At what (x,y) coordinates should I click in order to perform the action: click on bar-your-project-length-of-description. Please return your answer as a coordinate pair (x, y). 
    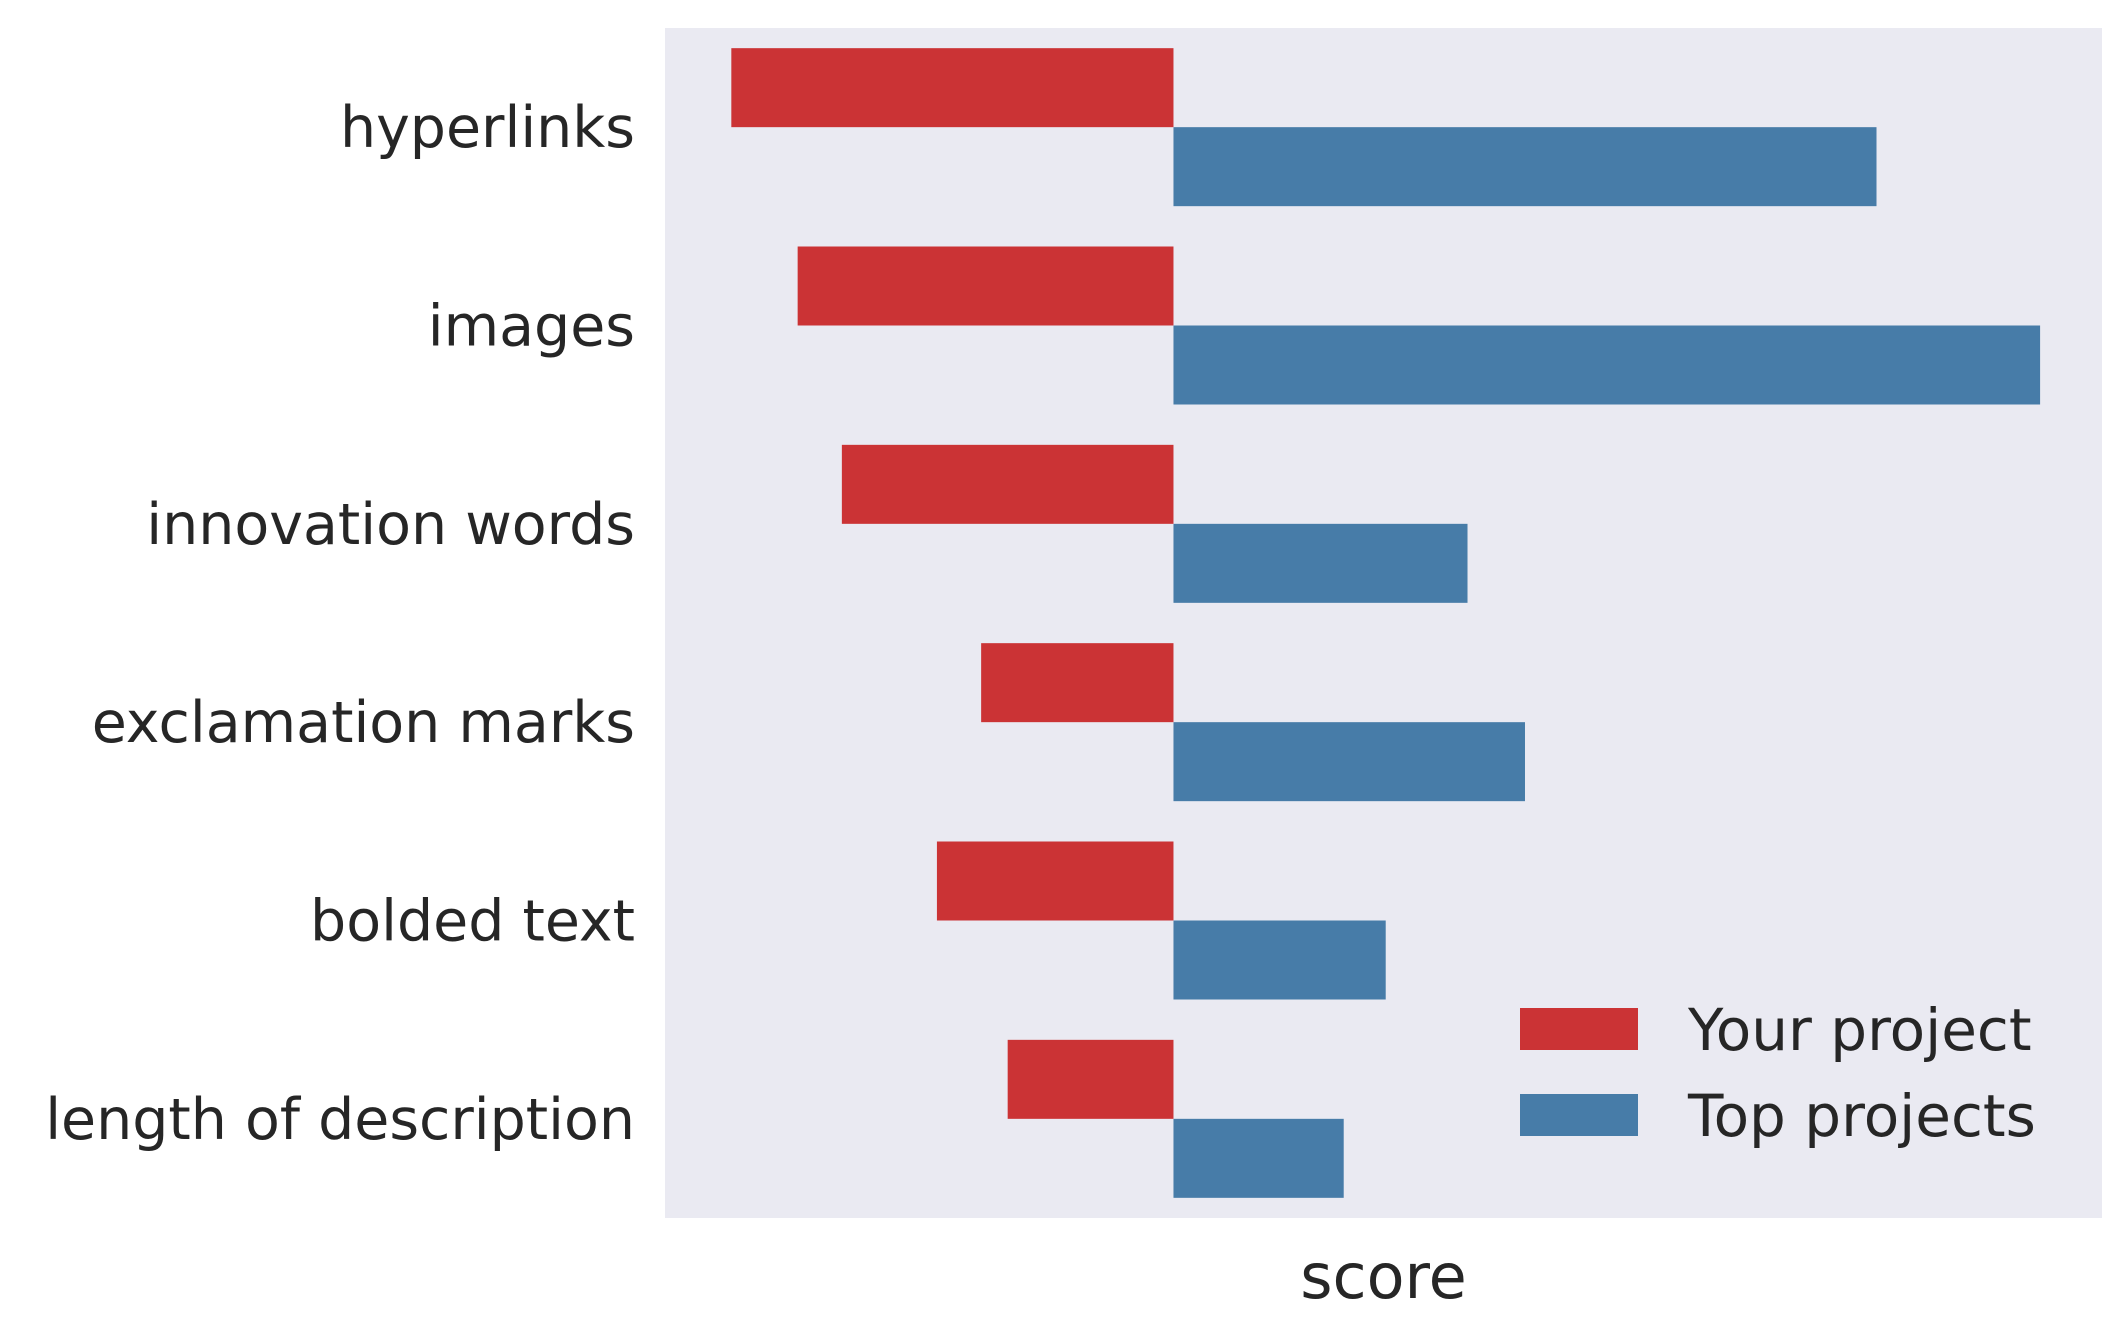
    Looking at the image, I should click on (1090, 1079).